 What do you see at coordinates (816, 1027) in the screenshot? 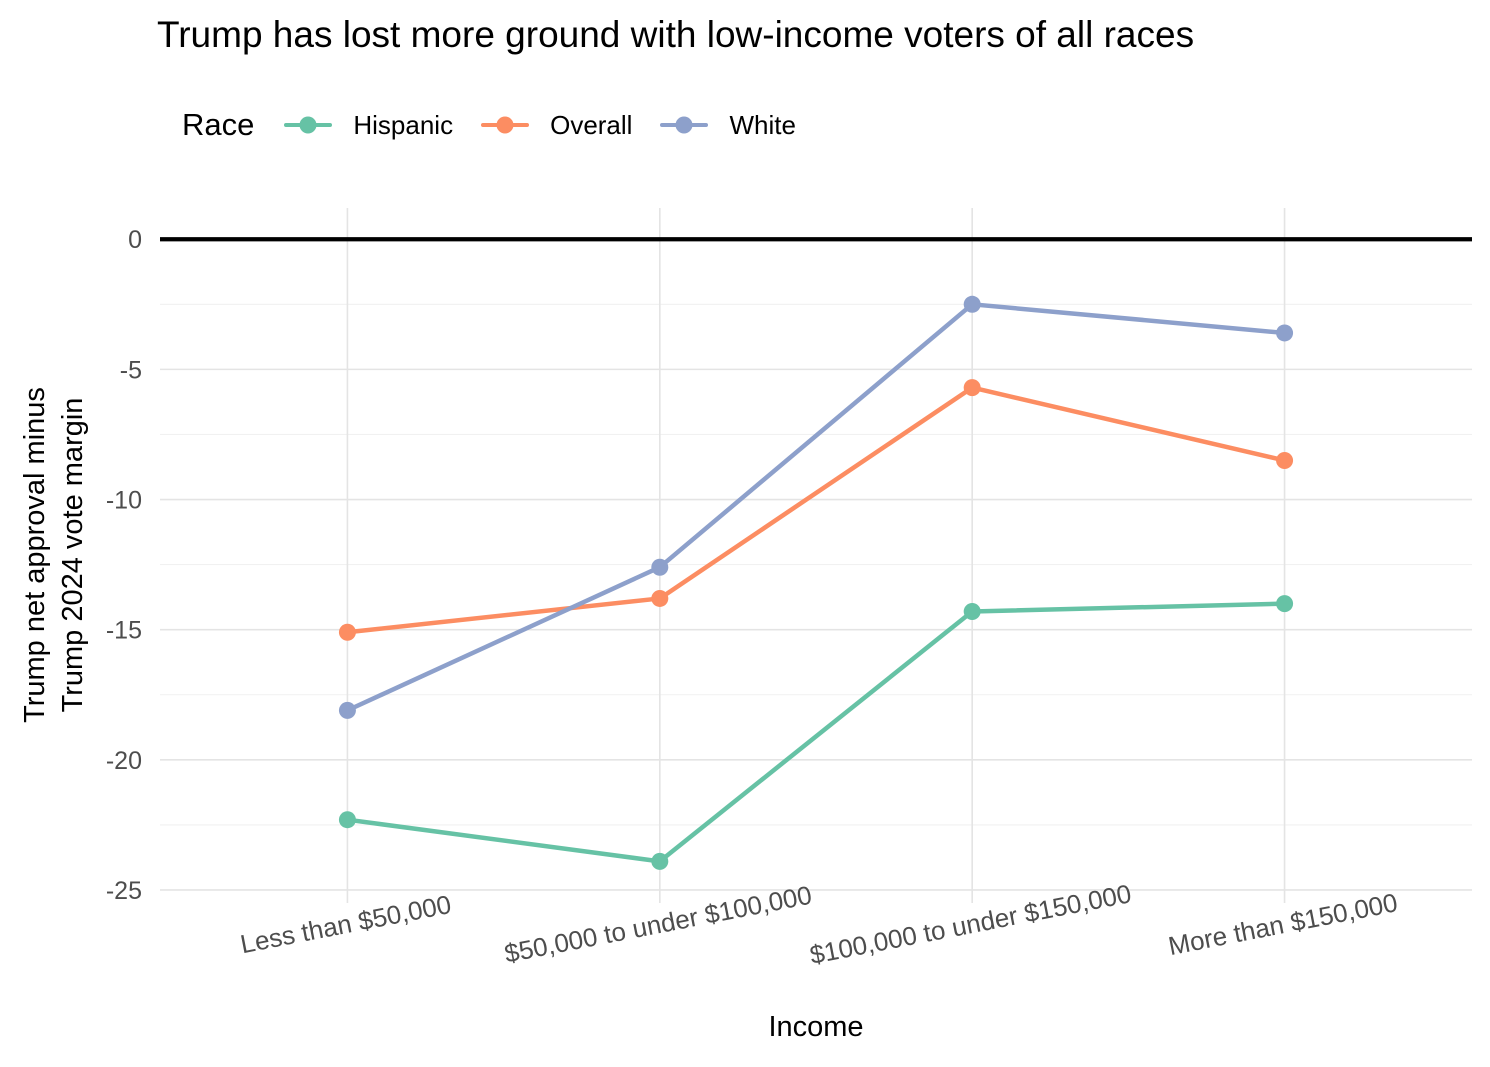
I see `x-axis-title: Income` at bounding box center [816, 1027].